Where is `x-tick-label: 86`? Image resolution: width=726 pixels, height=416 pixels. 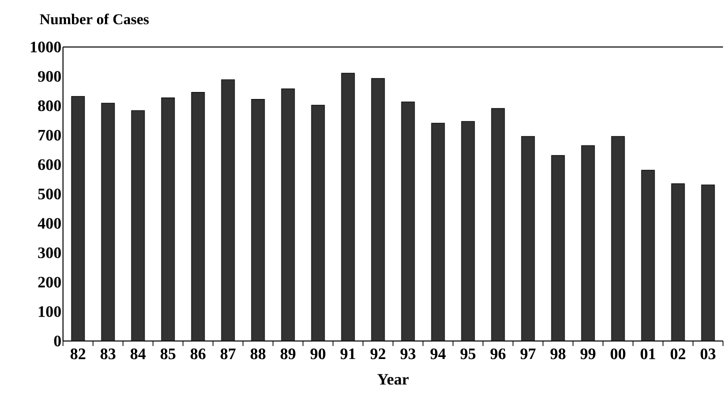
x-tick-label: 86 is located at coordinates (198, 354).